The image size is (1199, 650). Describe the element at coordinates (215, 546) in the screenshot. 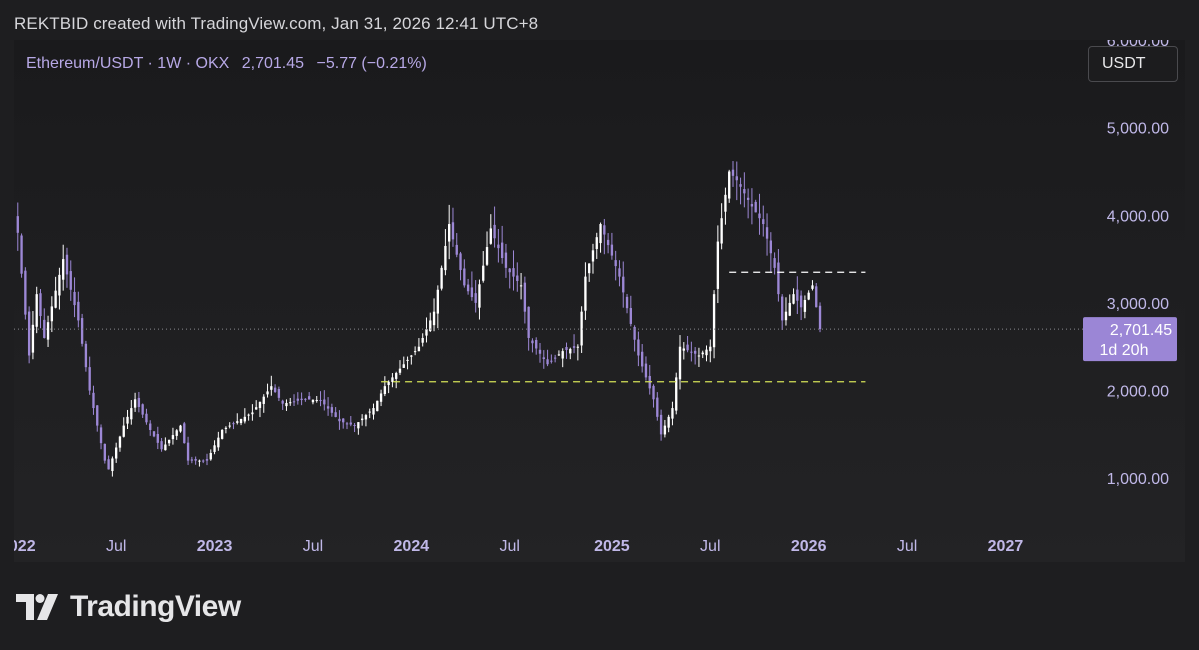

I see `x-axis-label: 2023` at that location.